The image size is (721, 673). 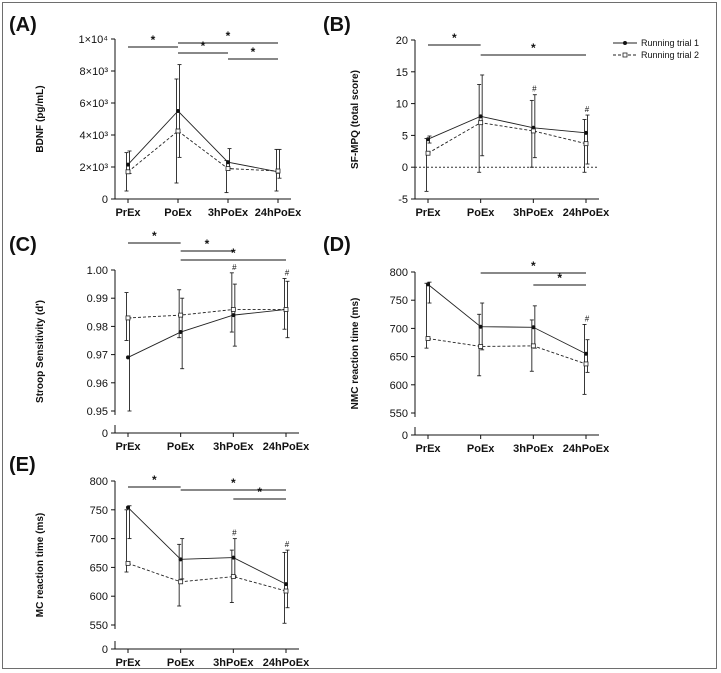 I want to click on data-point-d-s1, so click(x=586, y=353).